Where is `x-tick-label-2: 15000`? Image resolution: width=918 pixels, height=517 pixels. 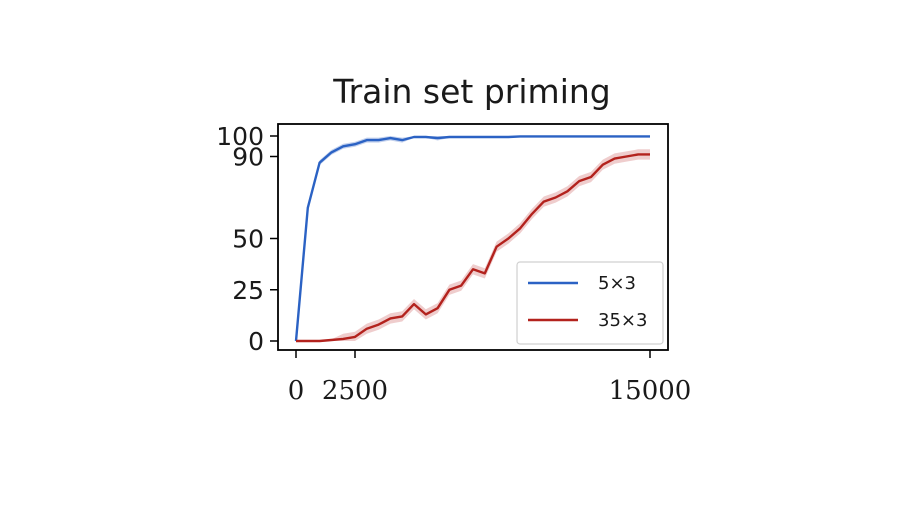 x-tick-label-2: 15000 is located at coordinates (650, 391).